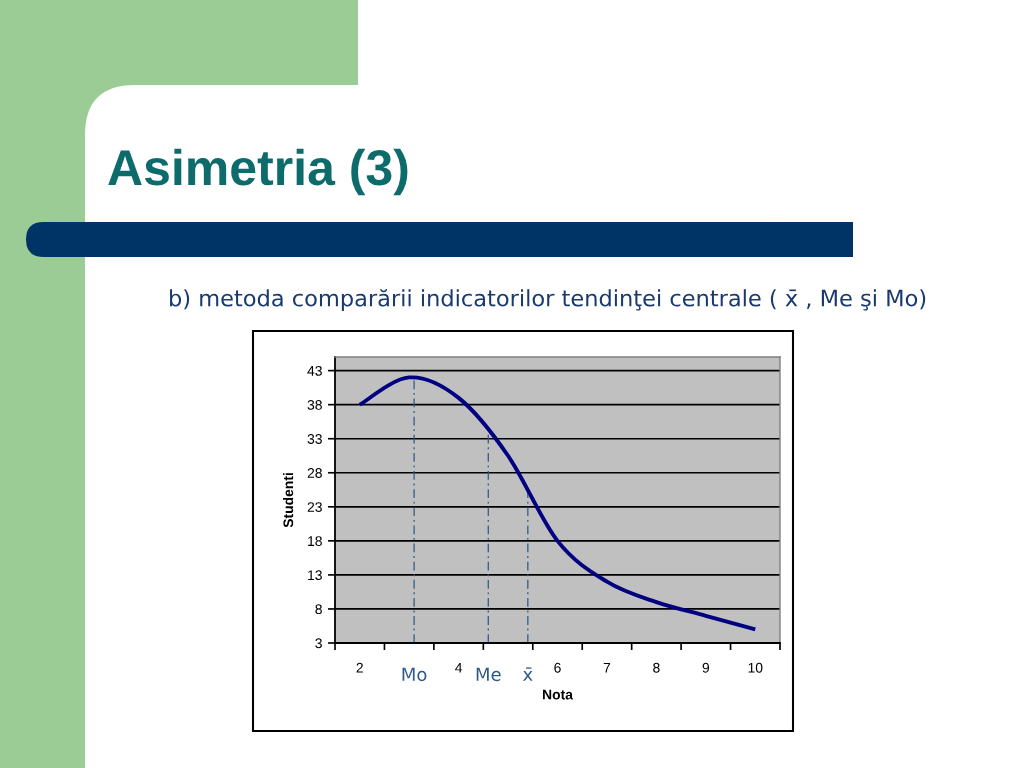  What do you see at coordinates (488, 674) in the screenshot?
I see `ref-line-label: Me` at bounding box center [488, 674].